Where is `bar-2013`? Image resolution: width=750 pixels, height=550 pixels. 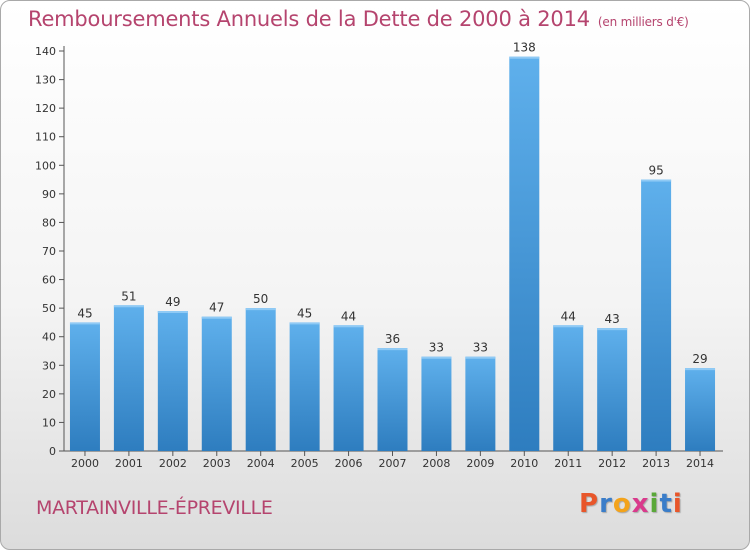 bar-2013 is located at coordinates (656, 315).